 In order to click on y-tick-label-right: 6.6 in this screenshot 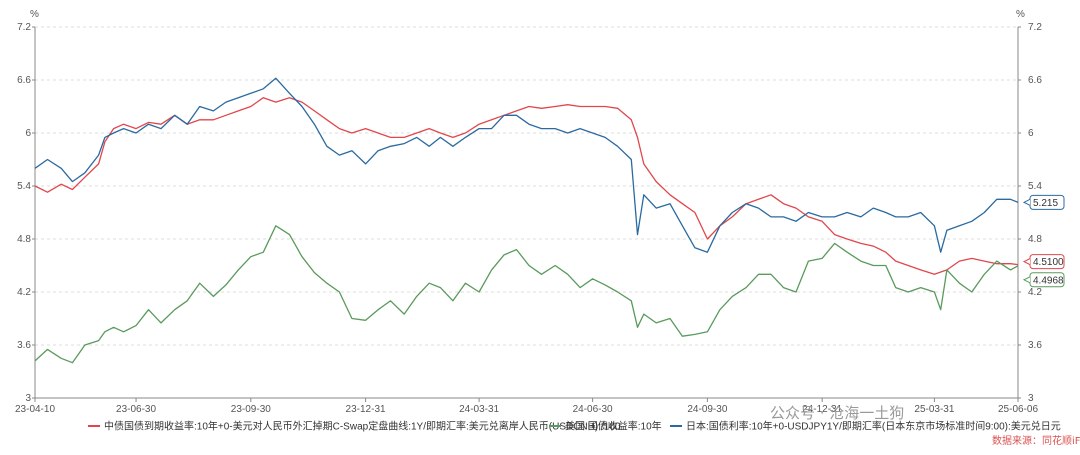, I will do `click(1035, 80)`.